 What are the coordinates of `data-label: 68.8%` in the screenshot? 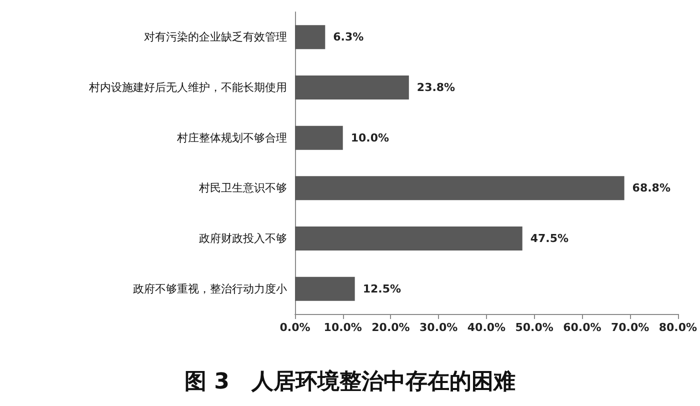 It's located at (651, 188).